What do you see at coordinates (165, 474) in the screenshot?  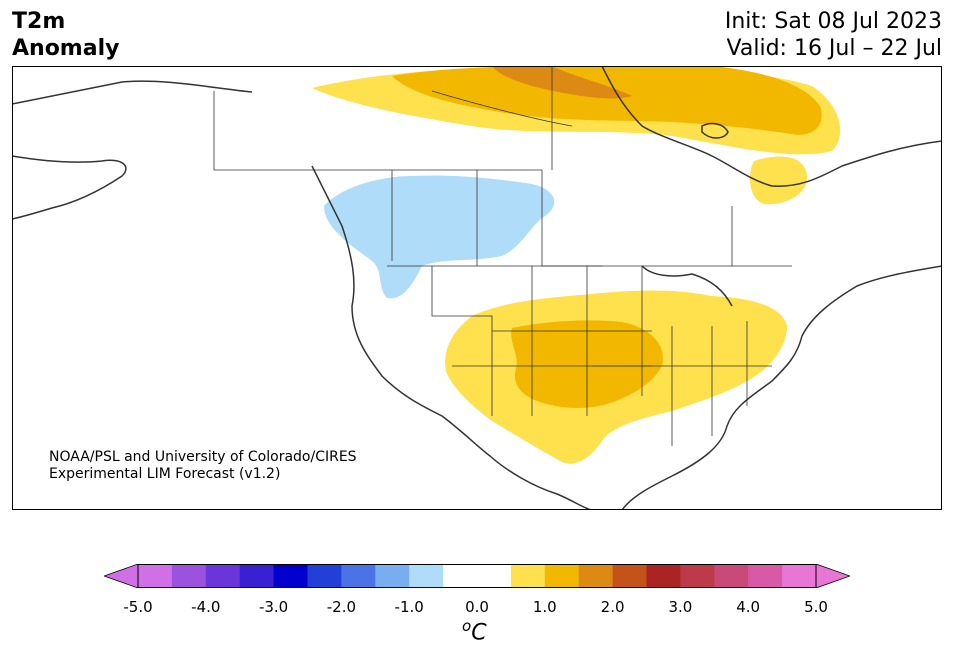 I see `credit-line-2: Experimental LIM Forecast (v1.2)` at bounding box center [165, 474].